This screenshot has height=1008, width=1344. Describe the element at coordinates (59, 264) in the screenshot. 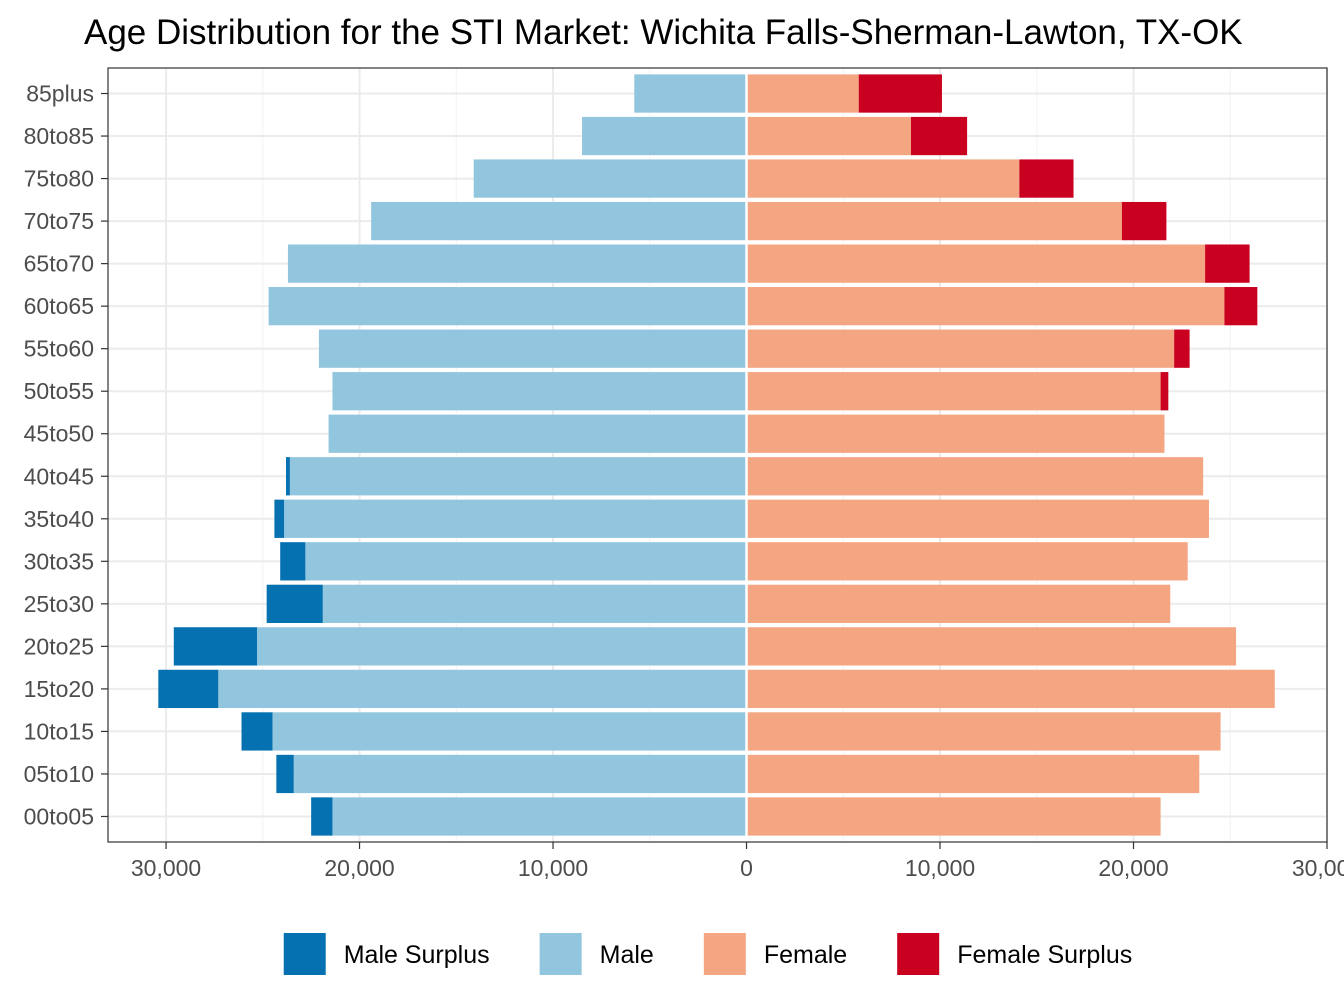

I see `y-tick-label: 65to70` at that location.